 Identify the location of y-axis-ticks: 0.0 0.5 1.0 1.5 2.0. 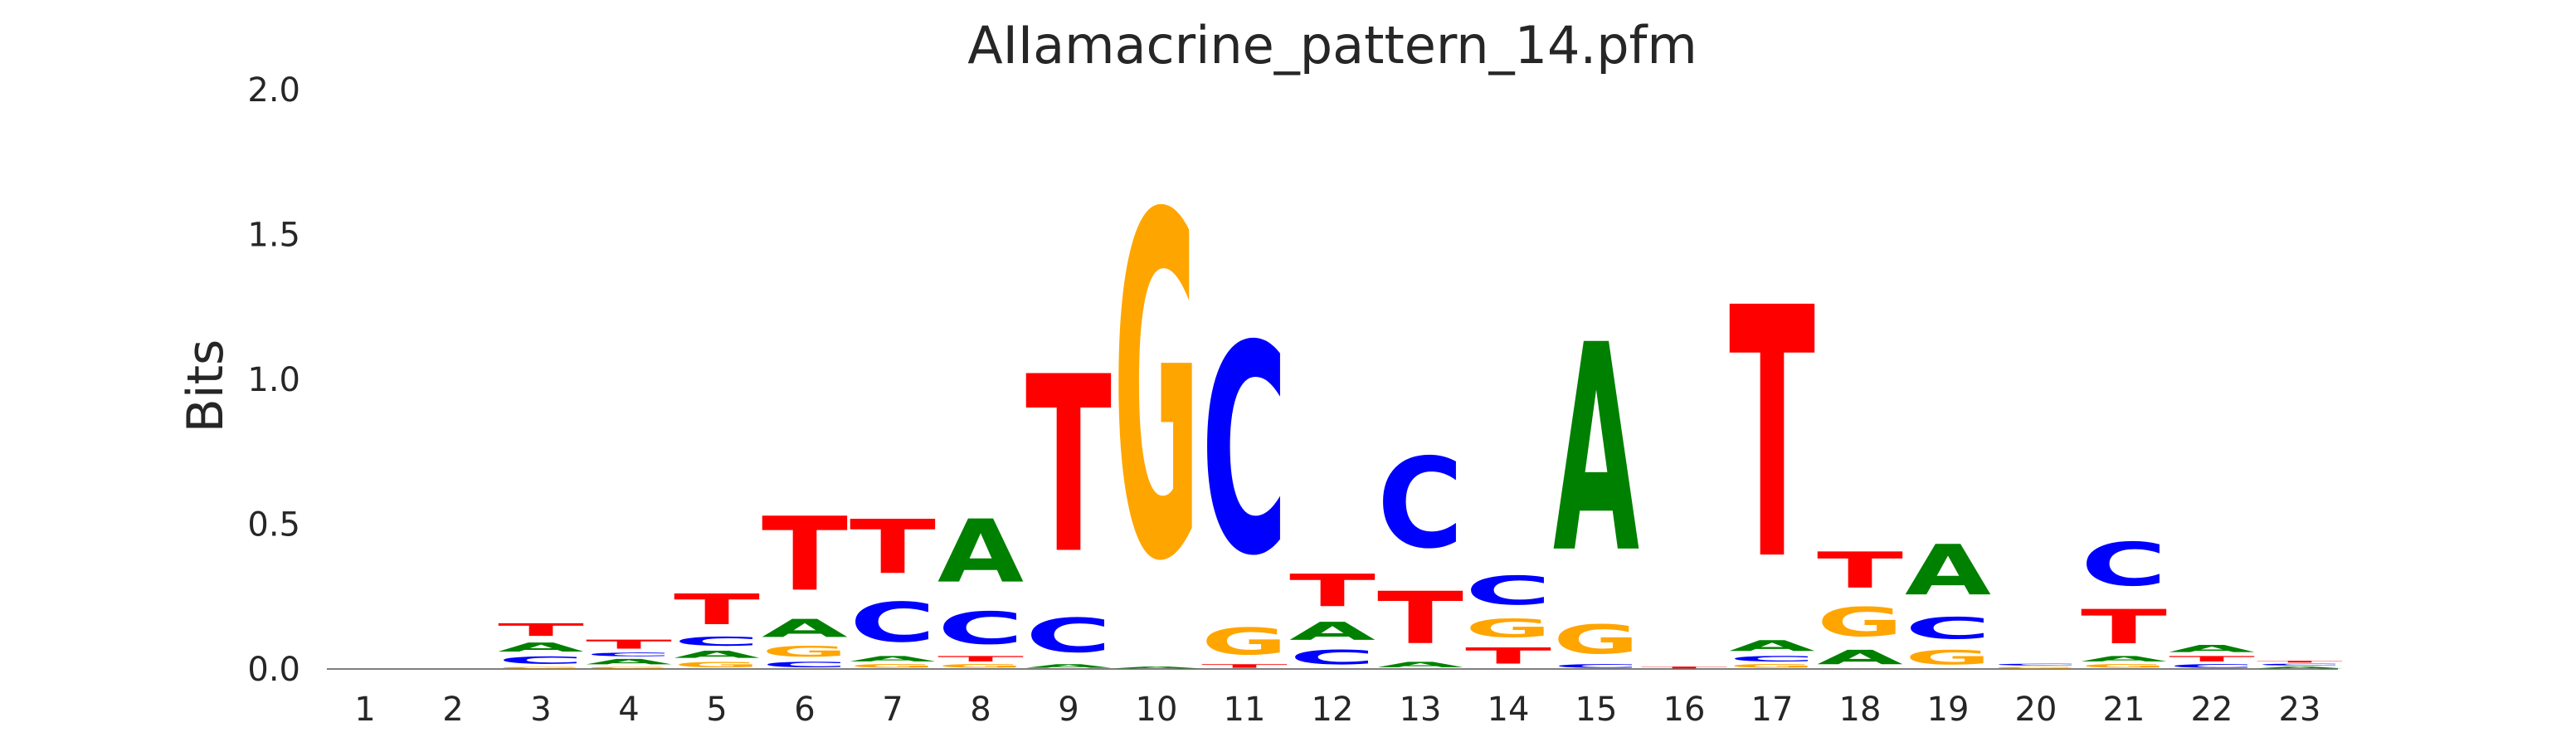
(273, 380).